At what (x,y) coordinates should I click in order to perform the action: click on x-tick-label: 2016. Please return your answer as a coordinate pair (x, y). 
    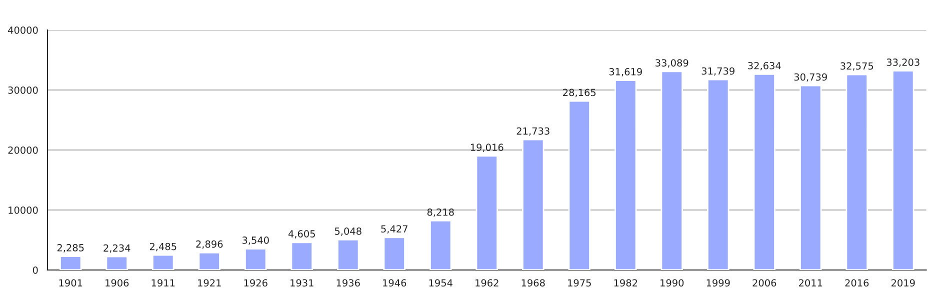
    Looking at the image, I should click on (857, 283).